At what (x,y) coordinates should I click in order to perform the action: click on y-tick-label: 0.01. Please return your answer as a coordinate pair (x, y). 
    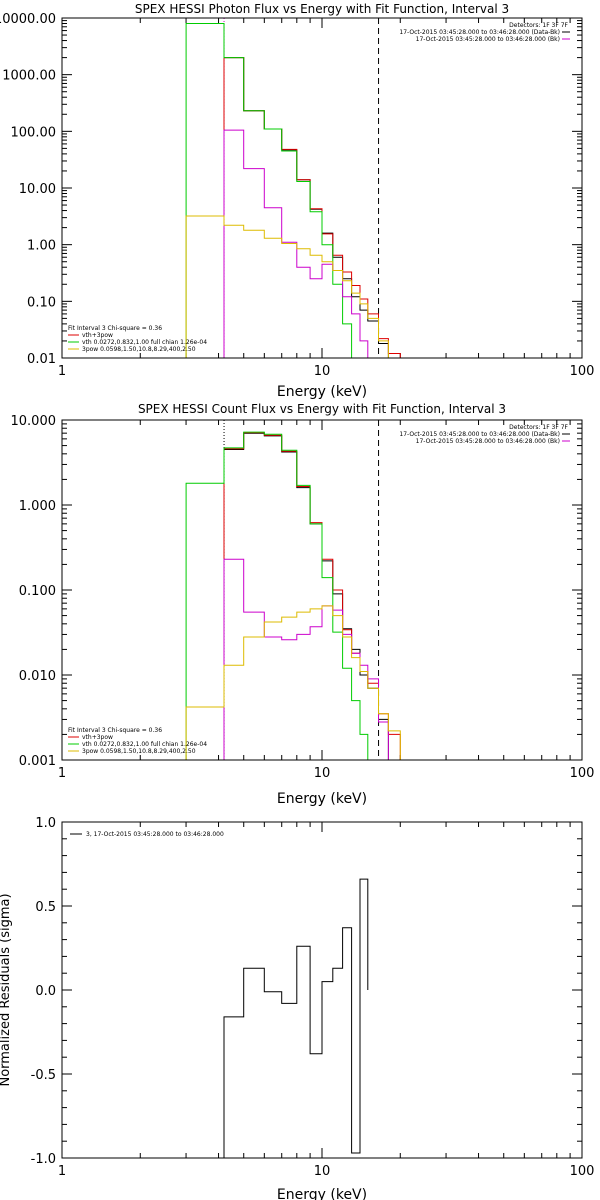
    Looking at the image, I should click on (41, 359).